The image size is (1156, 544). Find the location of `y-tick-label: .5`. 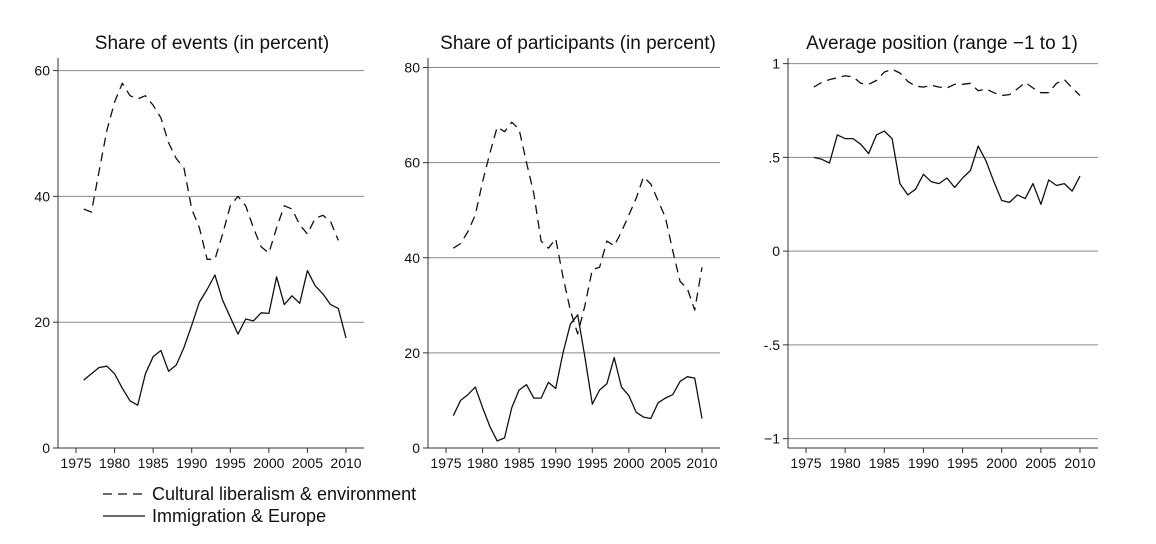

y-tick-label: .5 is located at coordinates (774, 157).